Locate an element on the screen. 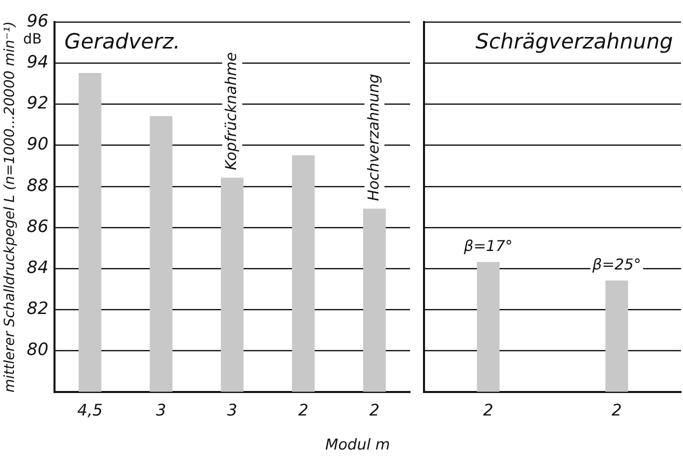 The width and height of the screenshot is (683, 459). y-tick-label: 82 is located at coordinates (37, 309).